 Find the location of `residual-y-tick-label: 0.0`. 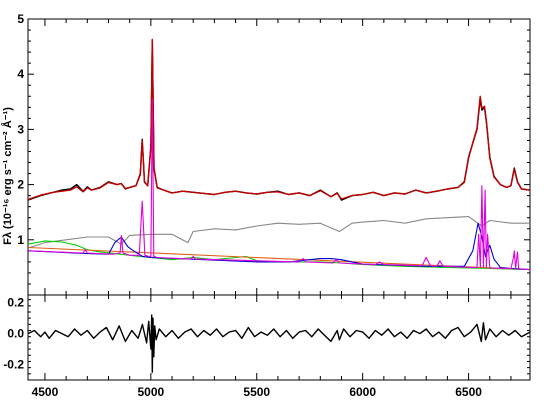

residual-y-tick-label: 0.0 is located at coordinates (15, 334).